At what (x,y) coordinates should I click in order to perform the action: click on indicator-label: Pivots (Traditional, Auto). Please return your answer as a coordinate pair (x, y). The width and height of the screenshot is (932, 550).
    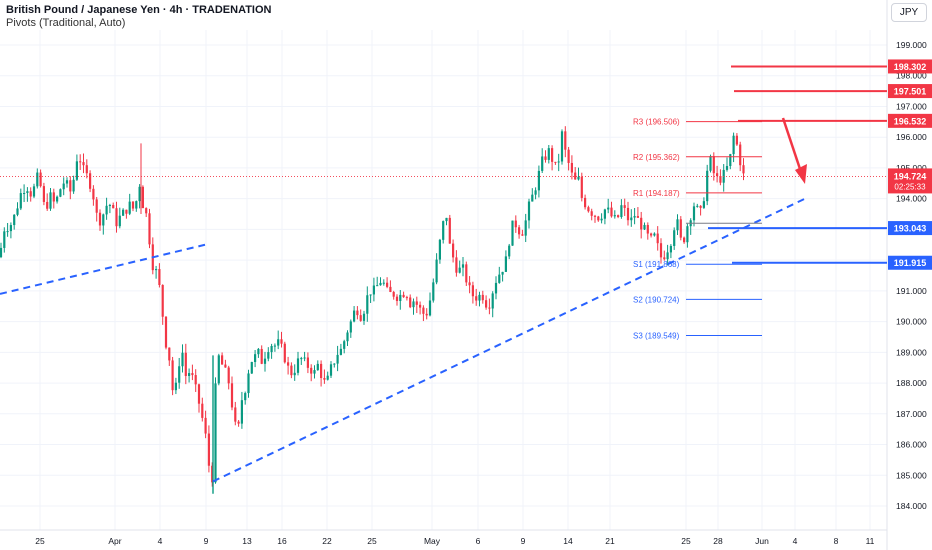
    Looking at the image, I should click on (66, 23).